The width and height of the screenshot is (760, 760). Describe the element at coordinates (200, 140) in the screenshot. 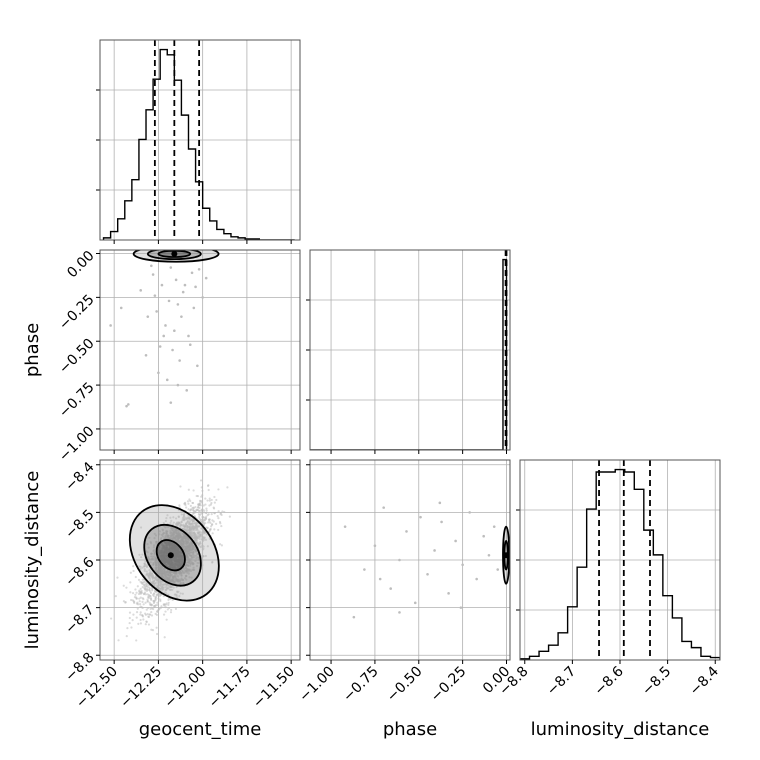

I see `hist-frame-geocent-time` at that location.